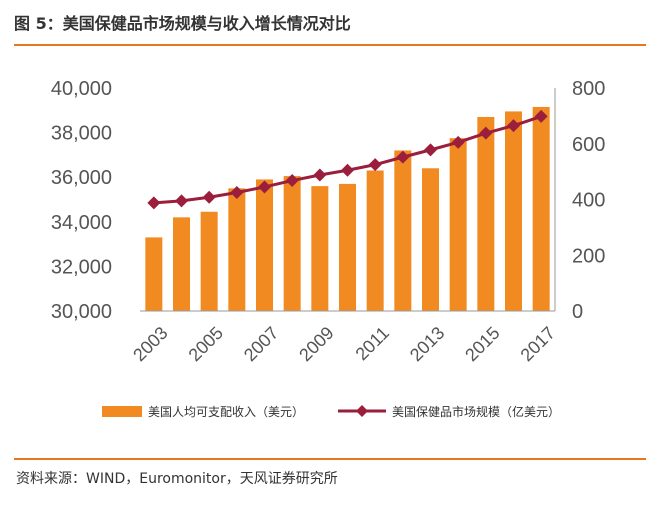 The image size is (660, 505). I want to click on legend-line-label: 美国保健品市场规模（亿美元）, so click(476, 411).